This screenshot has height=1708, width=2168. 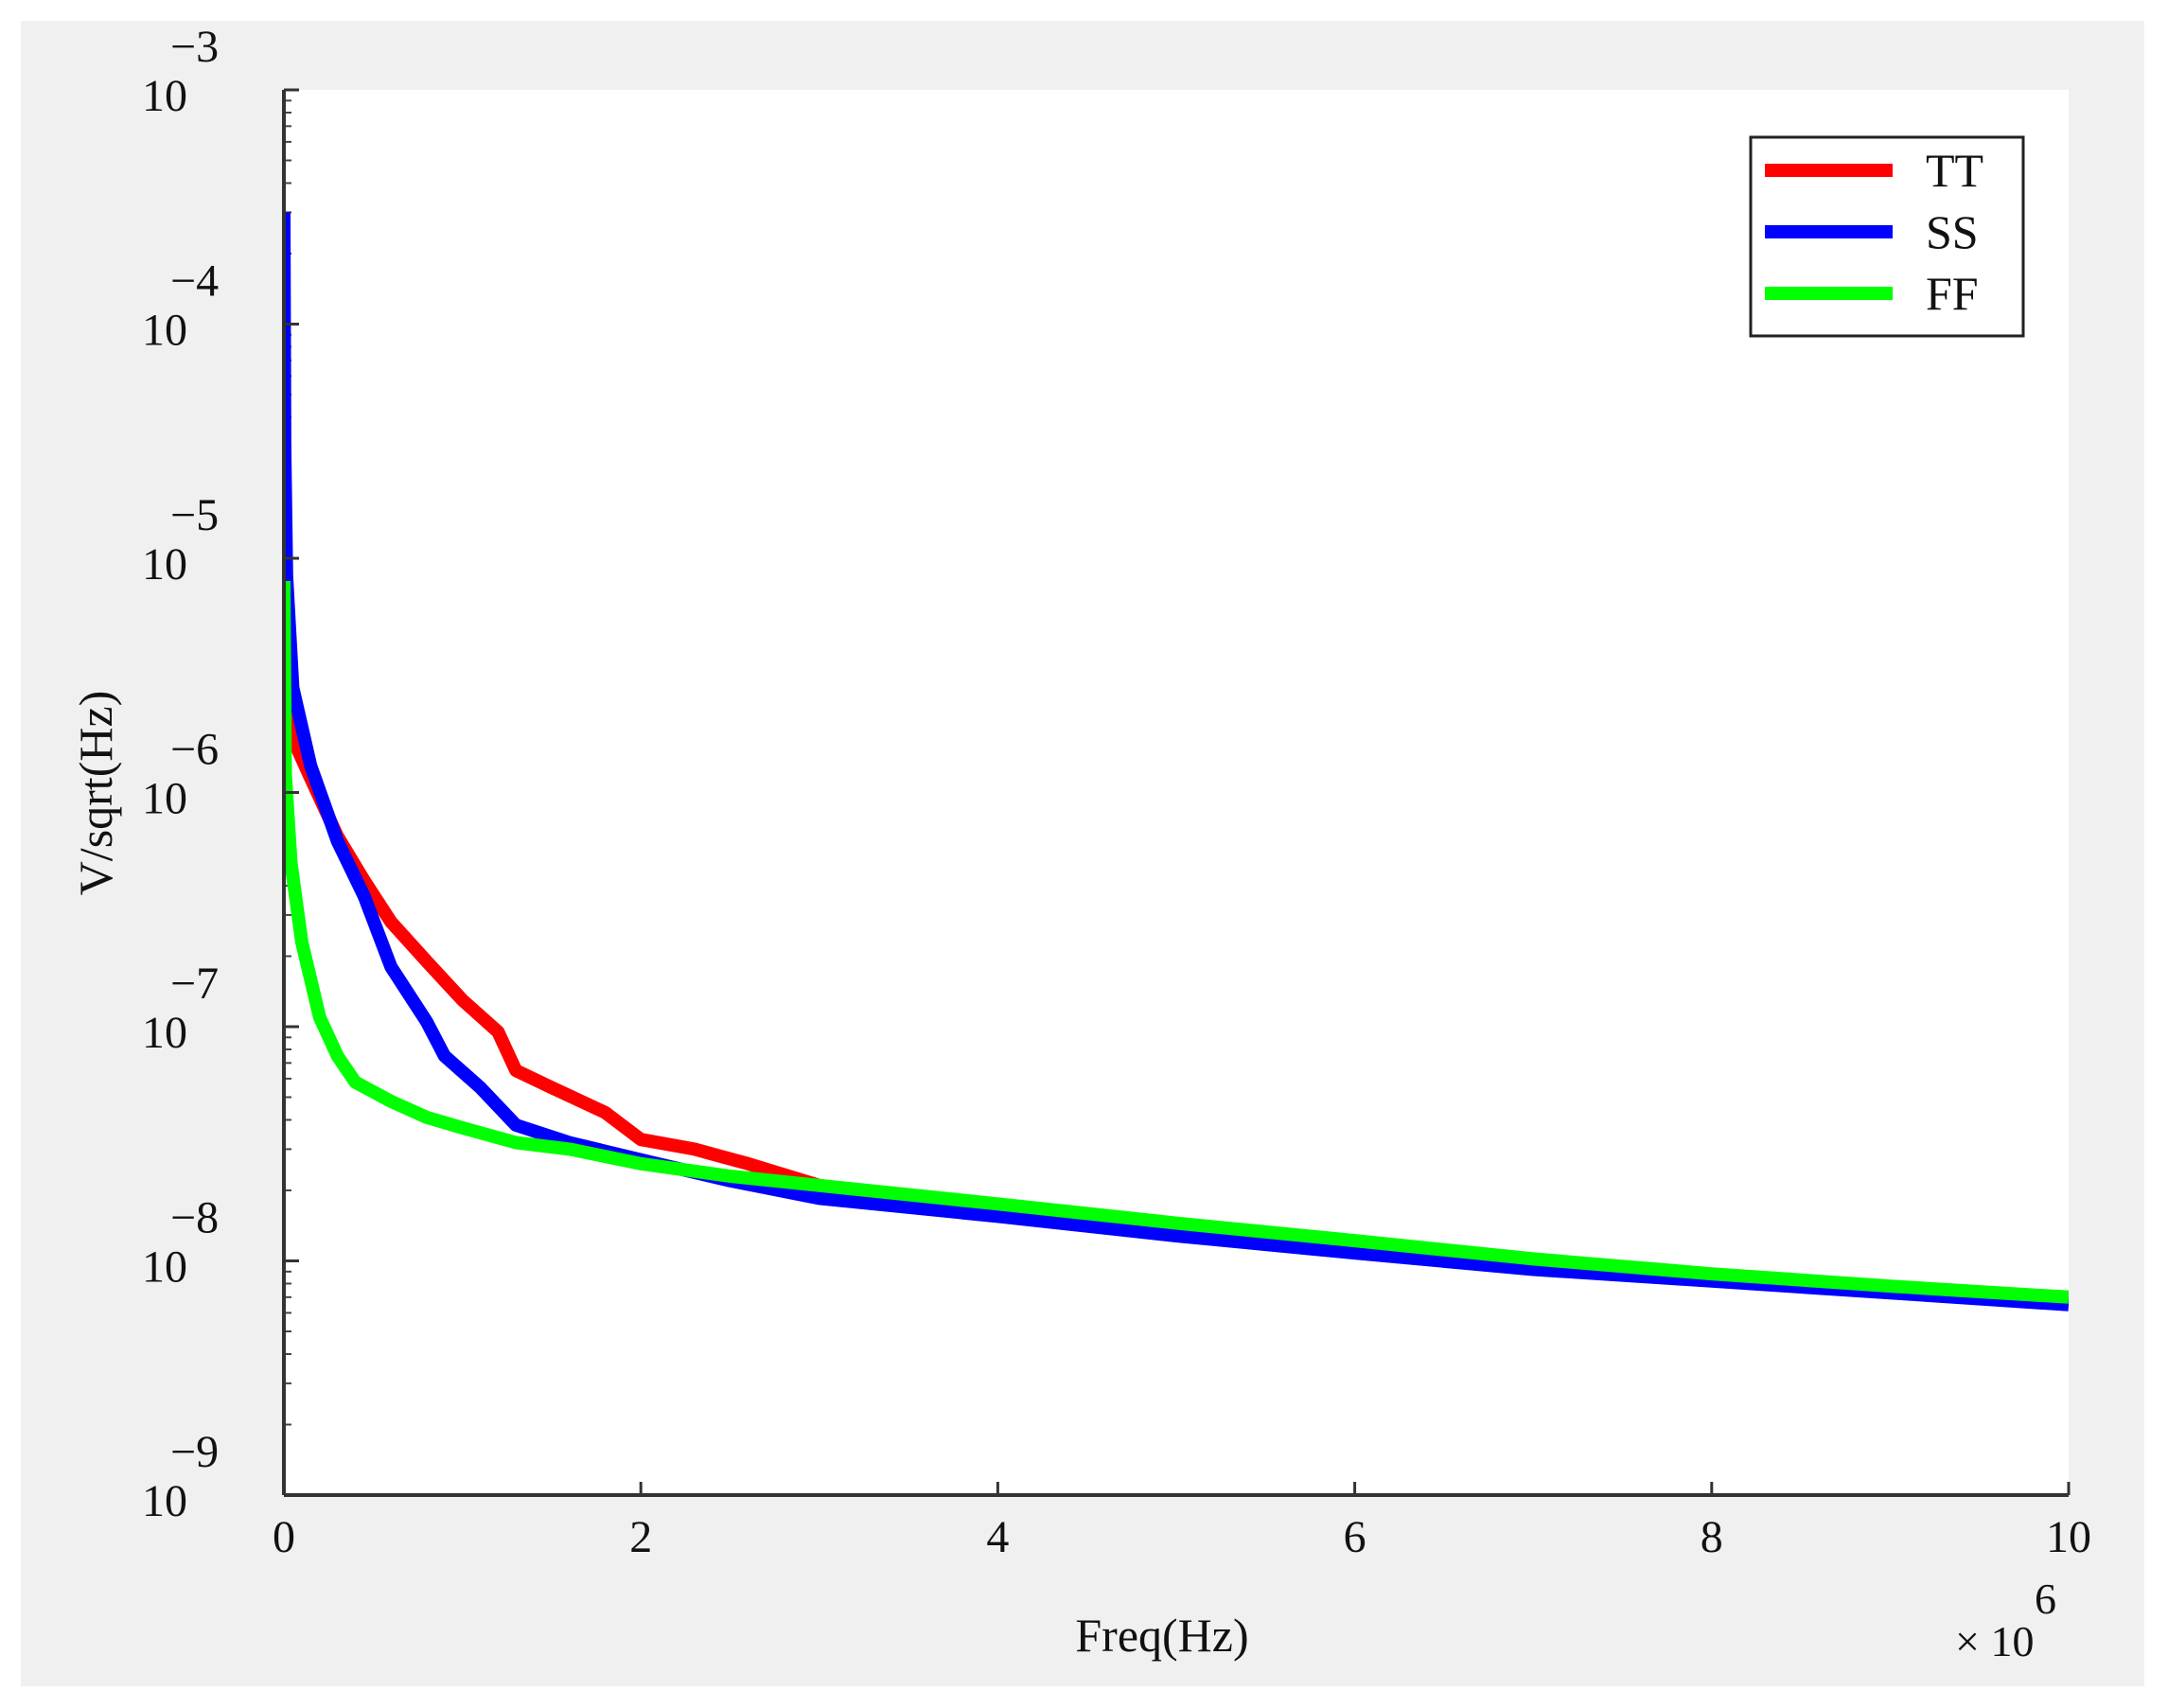 What do you see at coordinates (997, 1537) in the screenshot?
I see `x-tick-label: 4` at bounding box center [997, 1537].